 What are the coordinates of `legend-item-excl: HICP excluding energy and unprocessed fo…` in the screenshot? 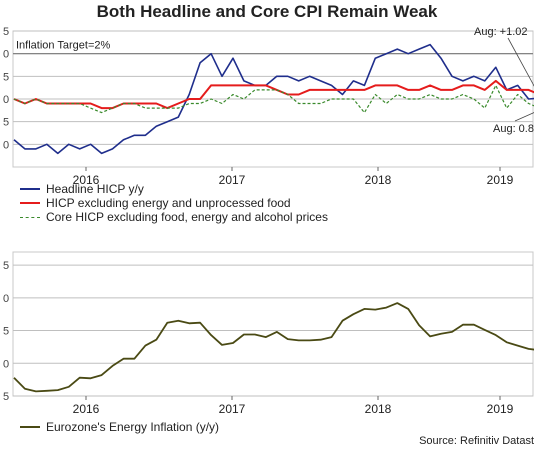 It's located at (174, 203).